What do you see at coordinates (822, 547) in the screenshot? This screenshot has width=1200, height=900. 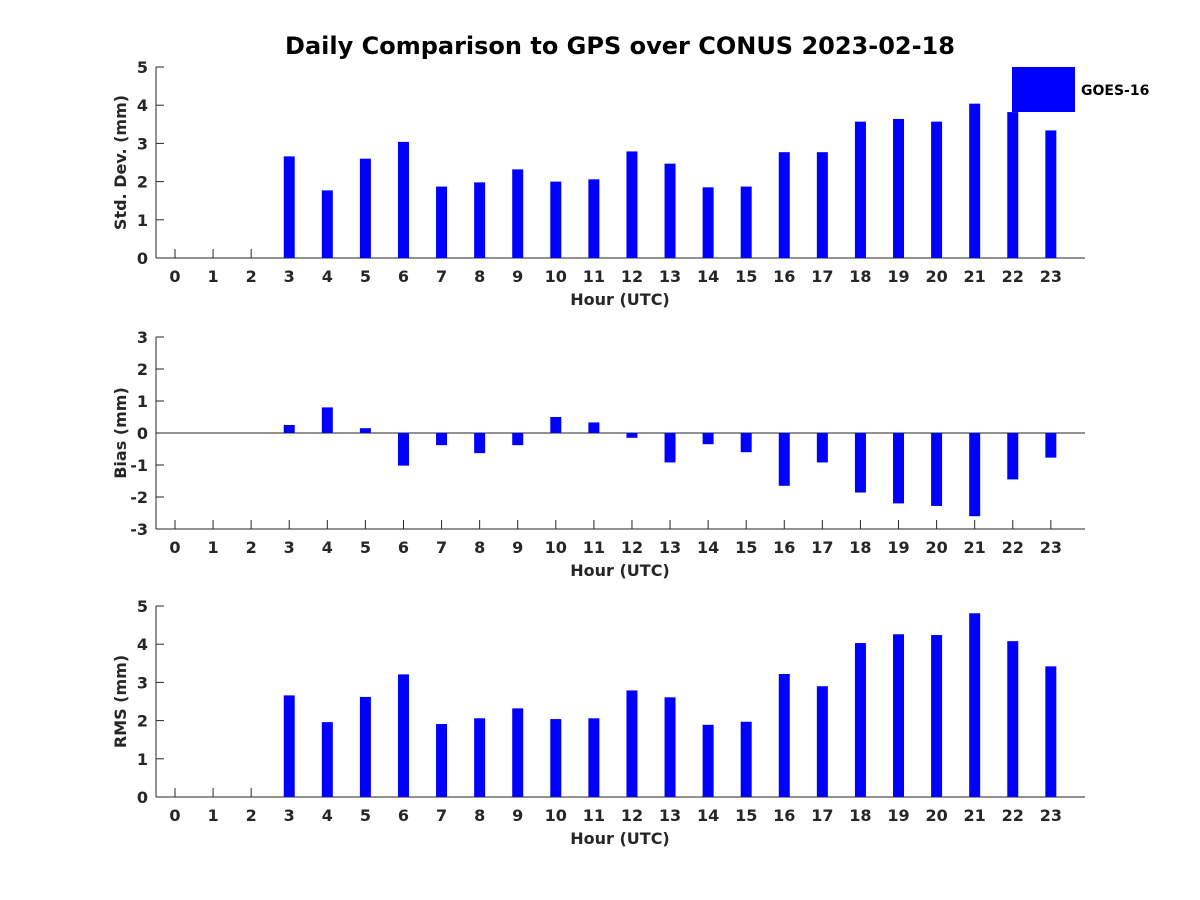 I see `x-tick-label: 17` at bounding box center [822, 547].